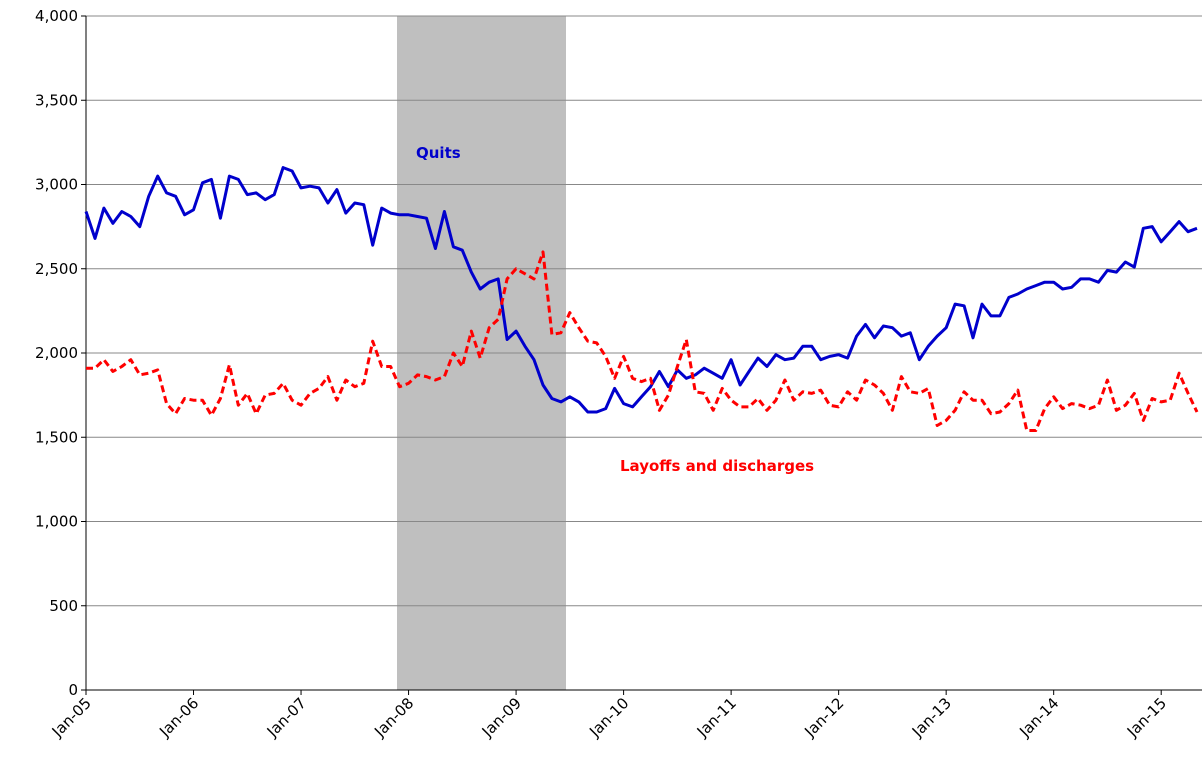  What do you see at coordinates (438, 153) in the screenshot?
I see `series-label: Quits` at bounding box center [438, 153].